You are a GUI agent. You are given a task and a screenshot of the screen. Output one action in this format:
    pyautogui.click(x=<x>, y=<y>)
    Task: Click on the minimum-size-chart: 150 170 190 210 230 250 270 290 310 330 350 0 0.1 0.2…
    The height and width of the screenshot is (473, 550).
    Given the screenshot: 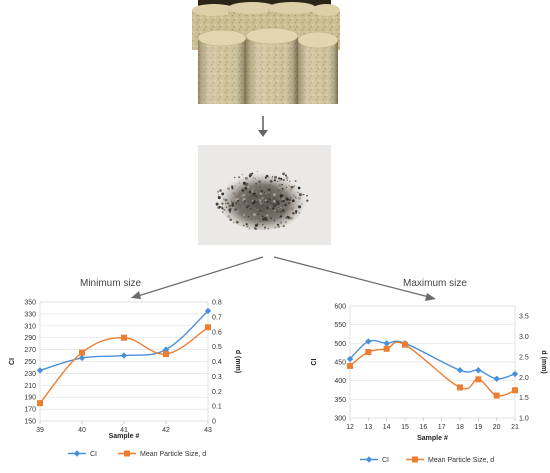 What is the action you would take?
    pyautogui.click(x=125, y=379)
    